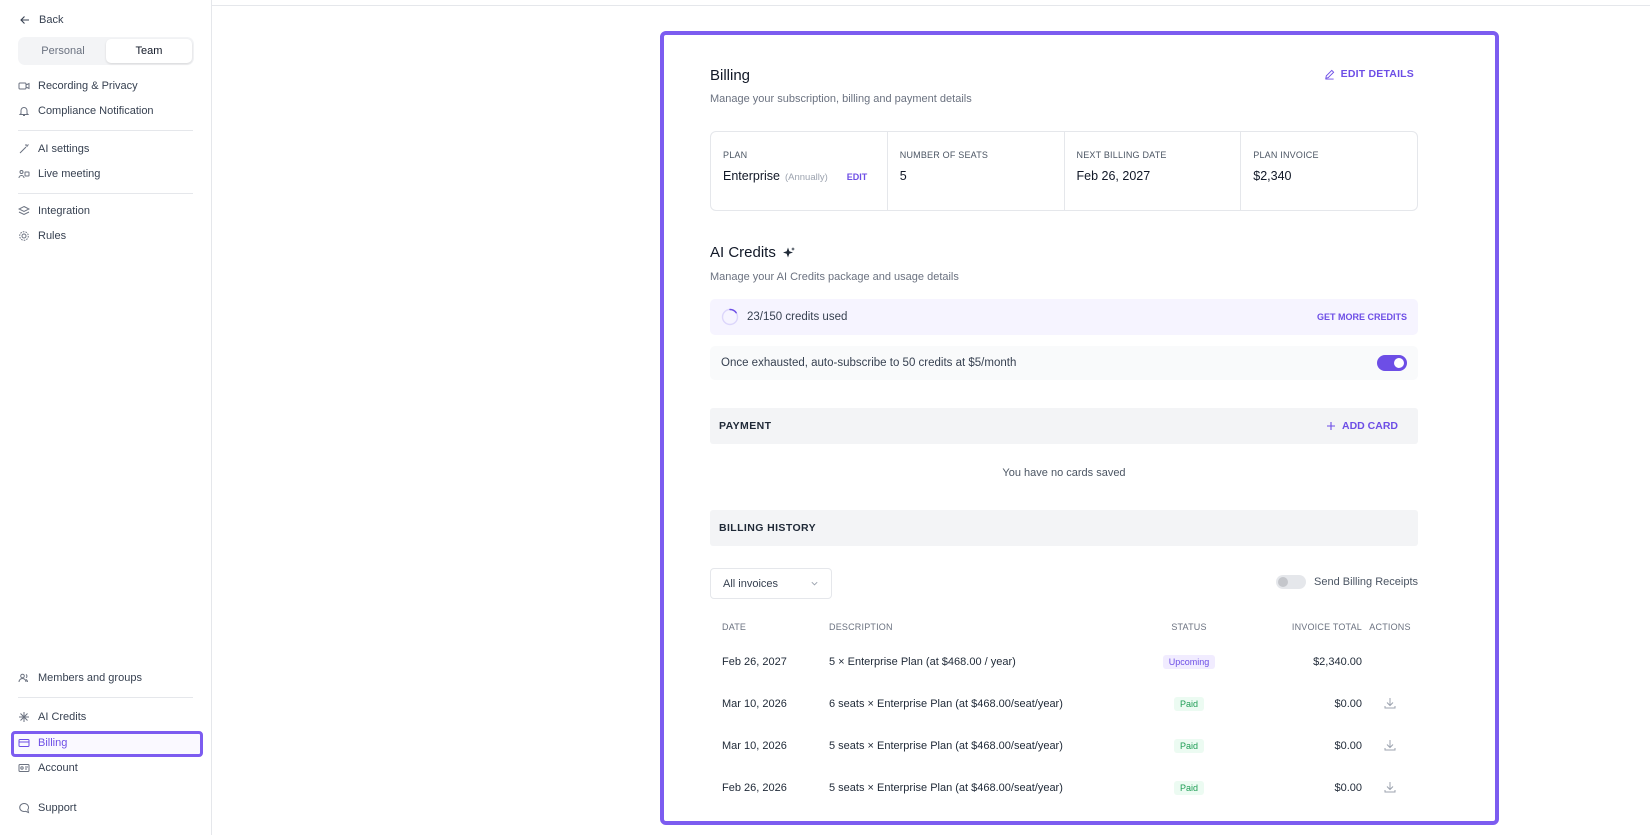 This screenshot has width=1650, height=835. Describe the element at coordinates (24, 174) in the screenshot. I see `live-meeting-icon` at that location.